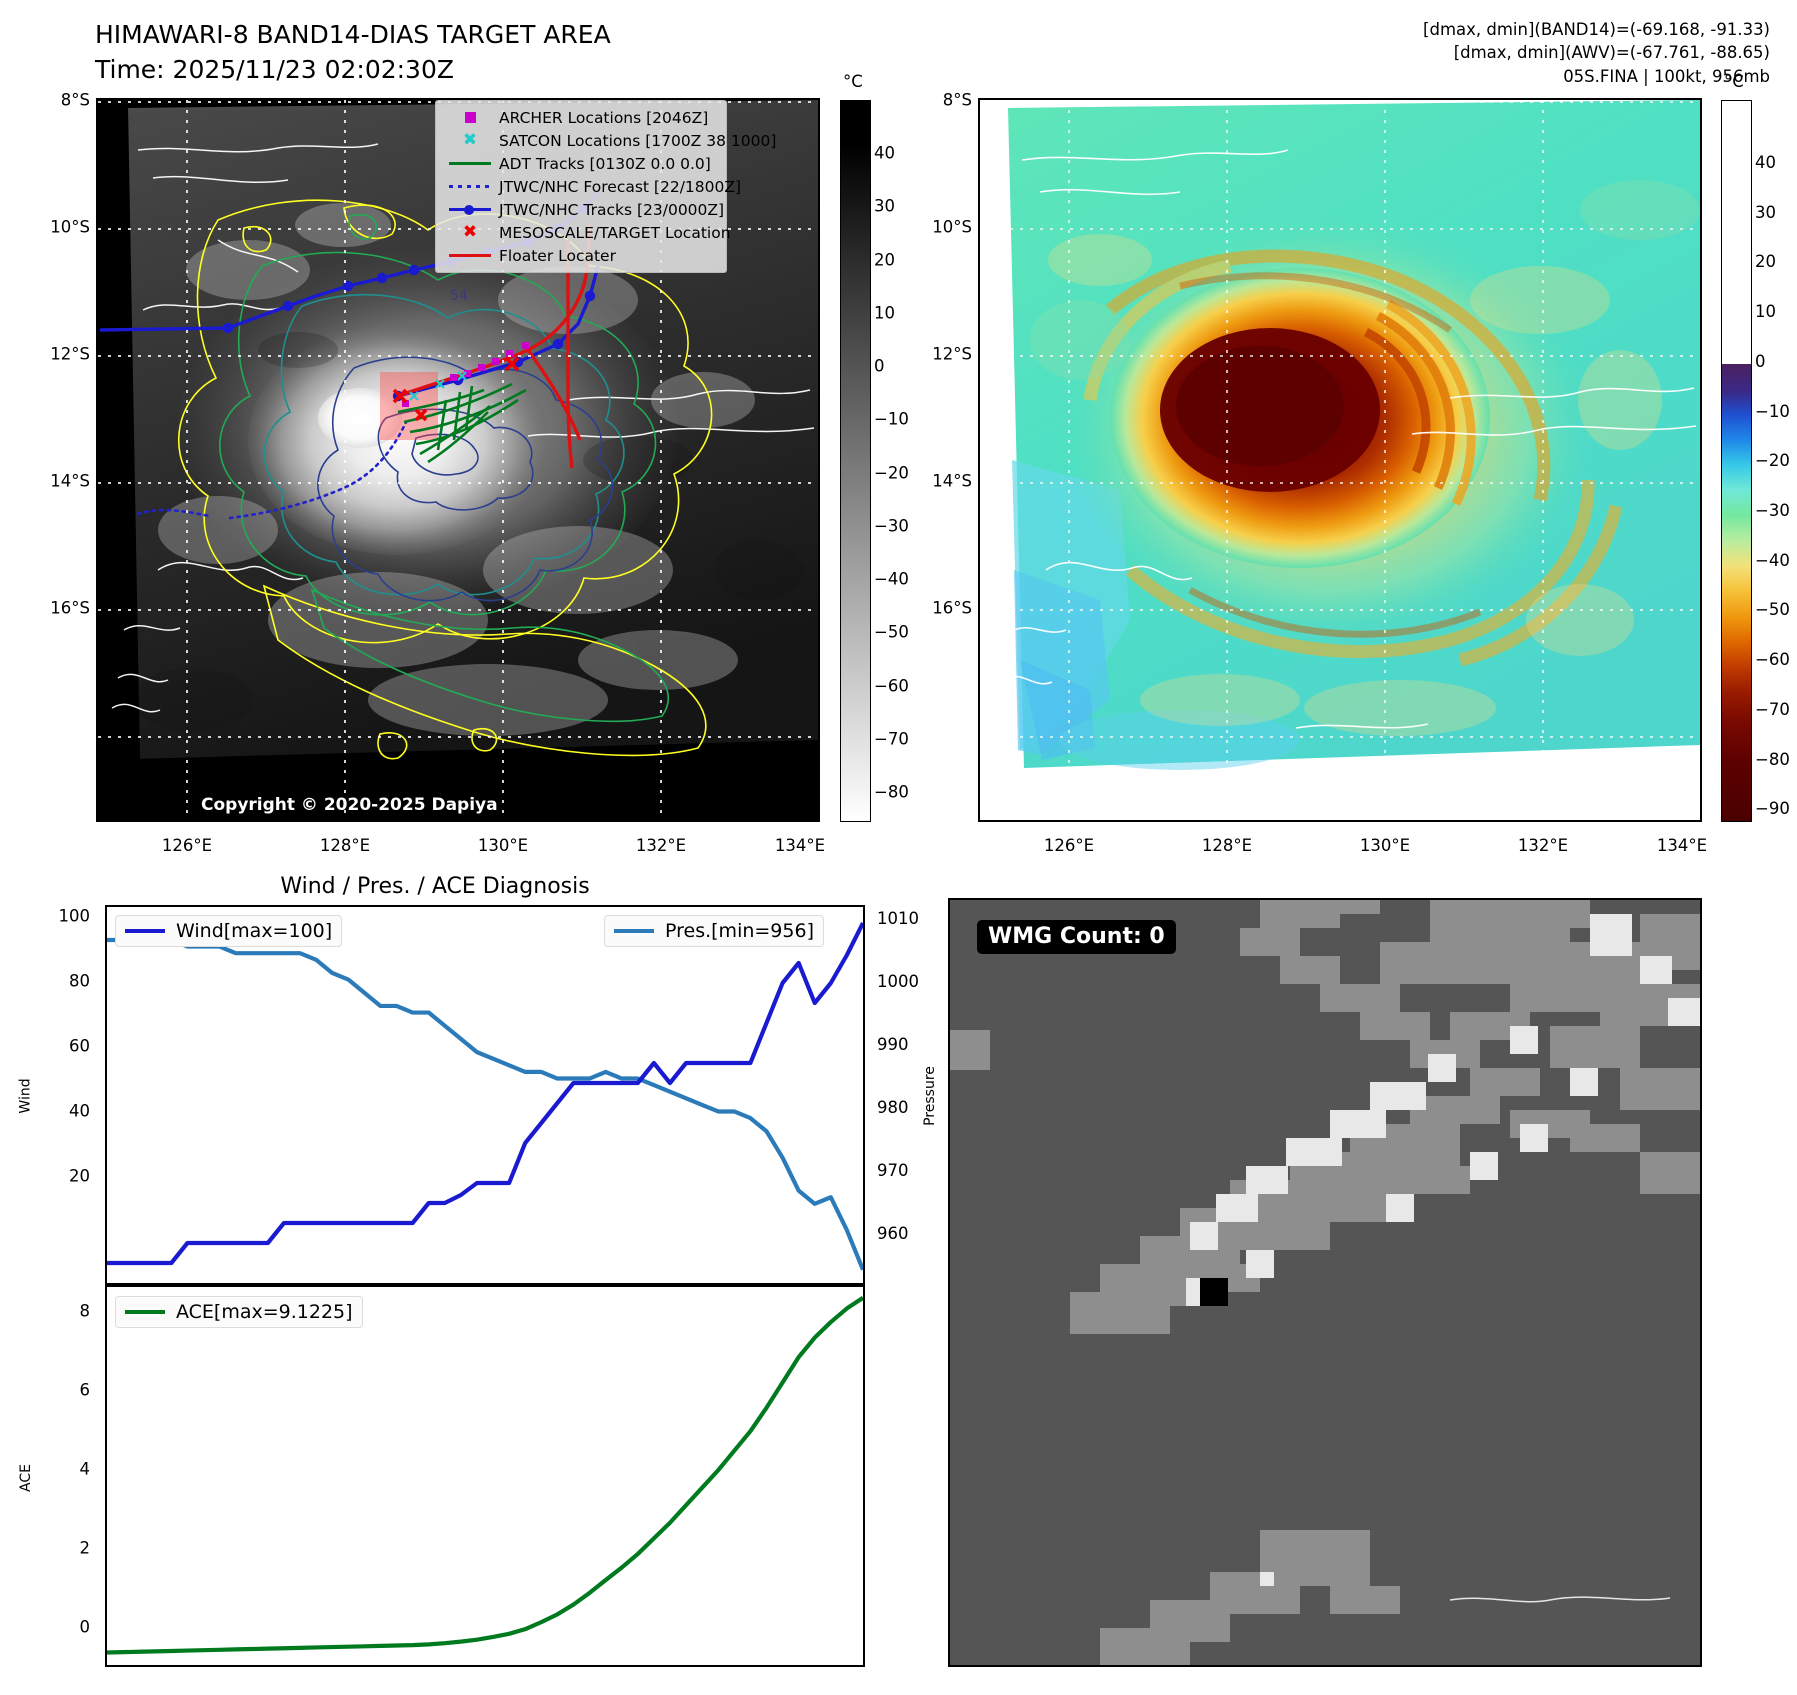 The width and height of the screenshot is (1797, 1695). I want to click on dmax-dmin-awv: [dmax, dmin](AWV)=(-67.761, -88.65), so click(1611, 53).